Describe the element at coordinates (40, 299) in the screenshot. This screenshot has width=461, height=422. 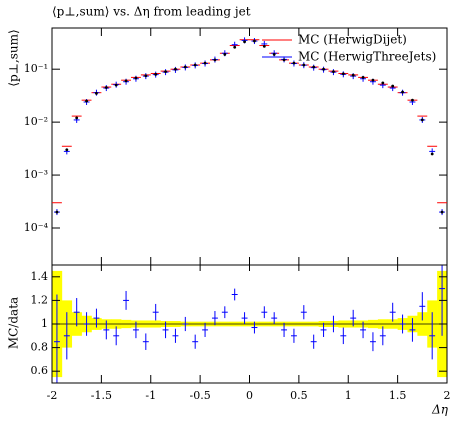
I see `ratio-y-tick-label: 1.2` at that location.